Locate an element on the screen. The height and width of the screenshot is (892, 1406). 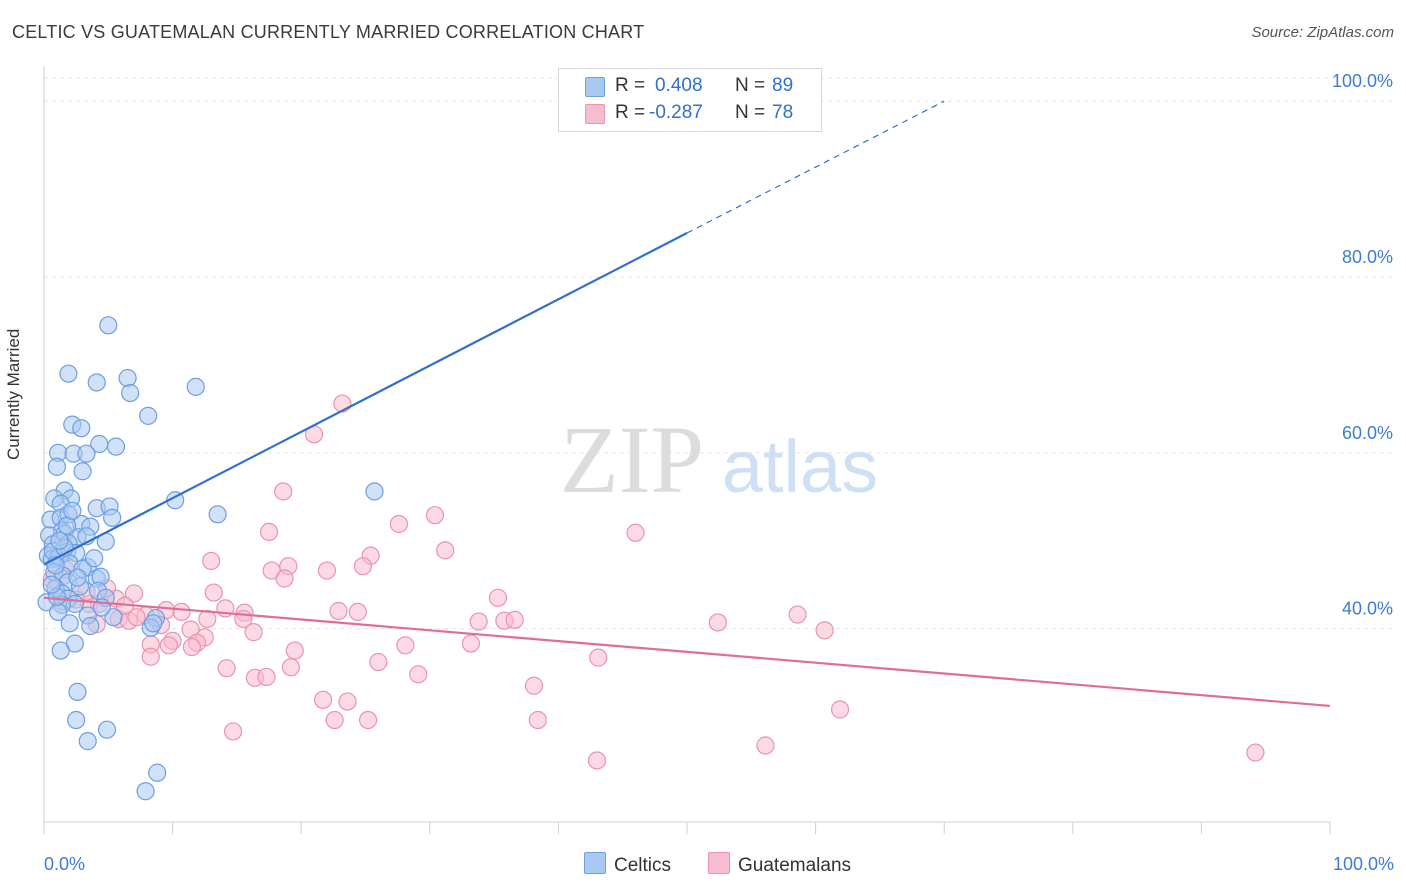
bottom-celtic-label: Celtics is located at coordinates (643, 865).